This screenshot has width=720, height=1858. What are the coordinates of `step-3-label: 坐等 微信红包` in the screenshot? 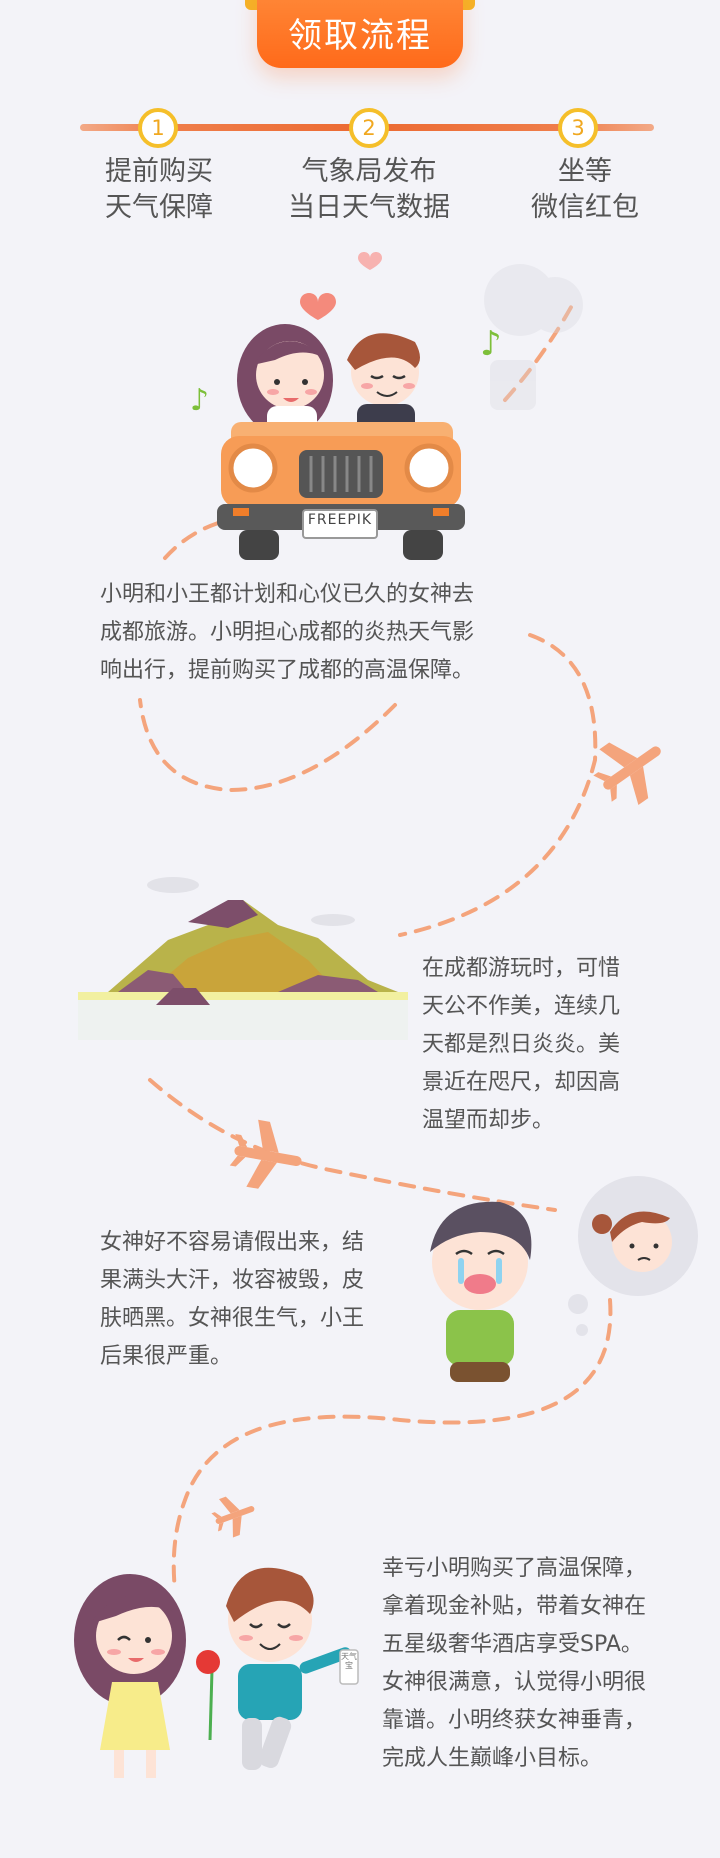 It's located at (585, 190).